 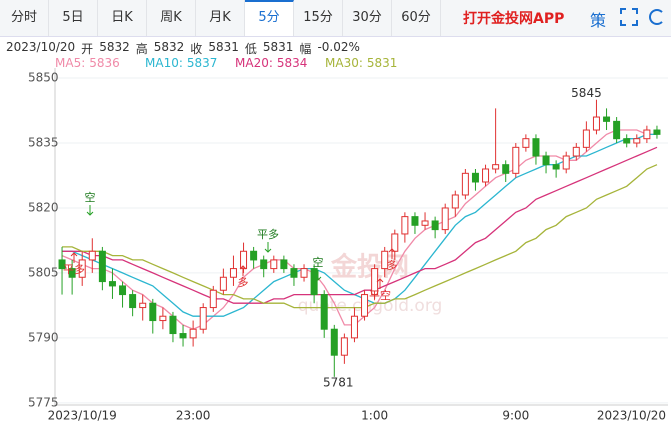 What do you see at coordinates (250, 49) in the screenshot?
I see `info-label: 低` at bounding box center [250, 49].